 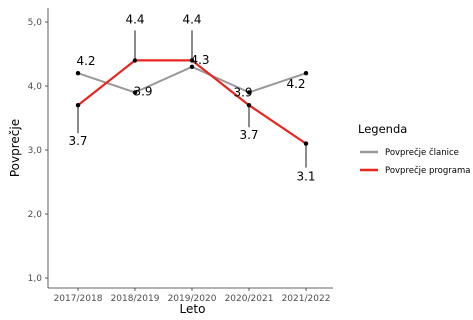 What do you see at coordinates (135, 299) in the screenshot?
I see `x-tick-label: 2018/2019` at bounding box center [135, 299].